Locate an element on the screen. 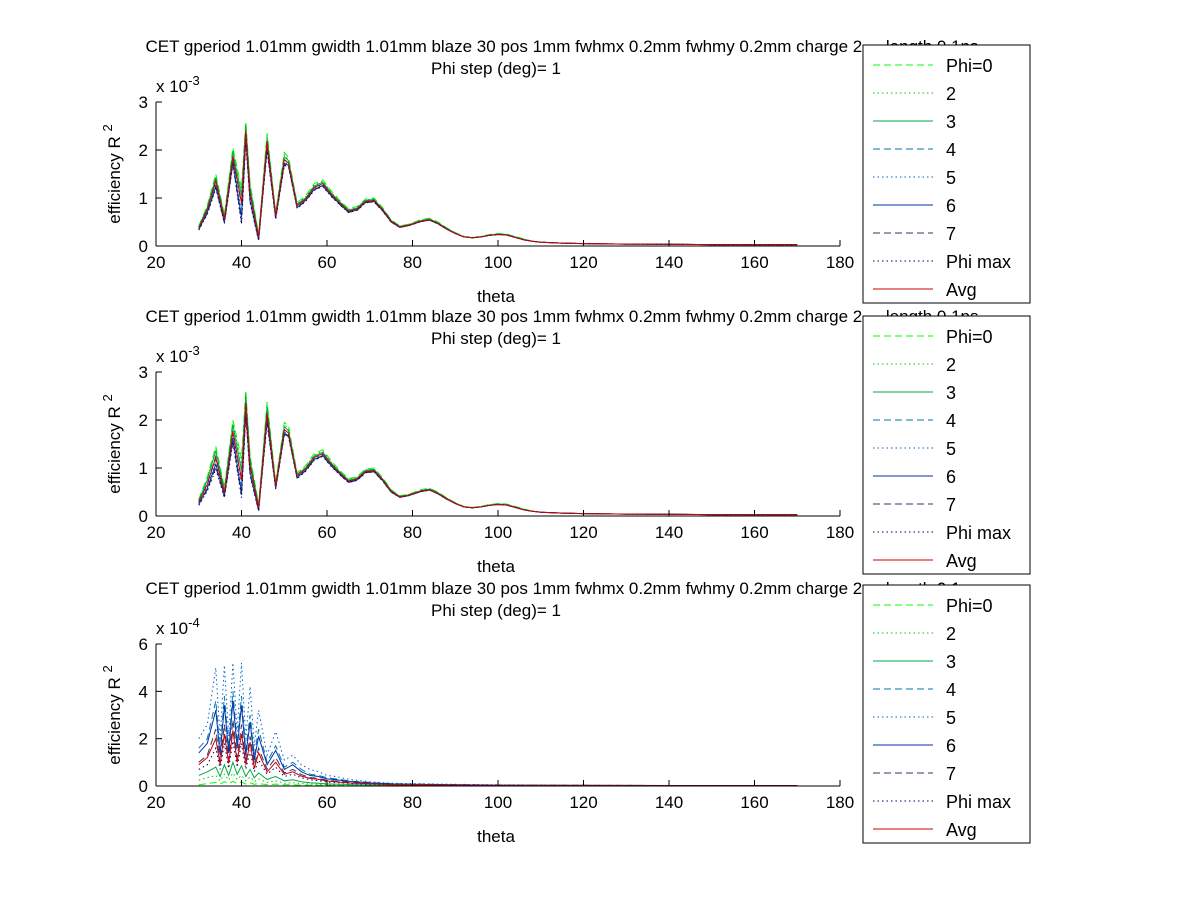 The height and width of the screenshot is (901, 1200). y-exponent-label: x 10-4 is located at coordinates (178, 626).